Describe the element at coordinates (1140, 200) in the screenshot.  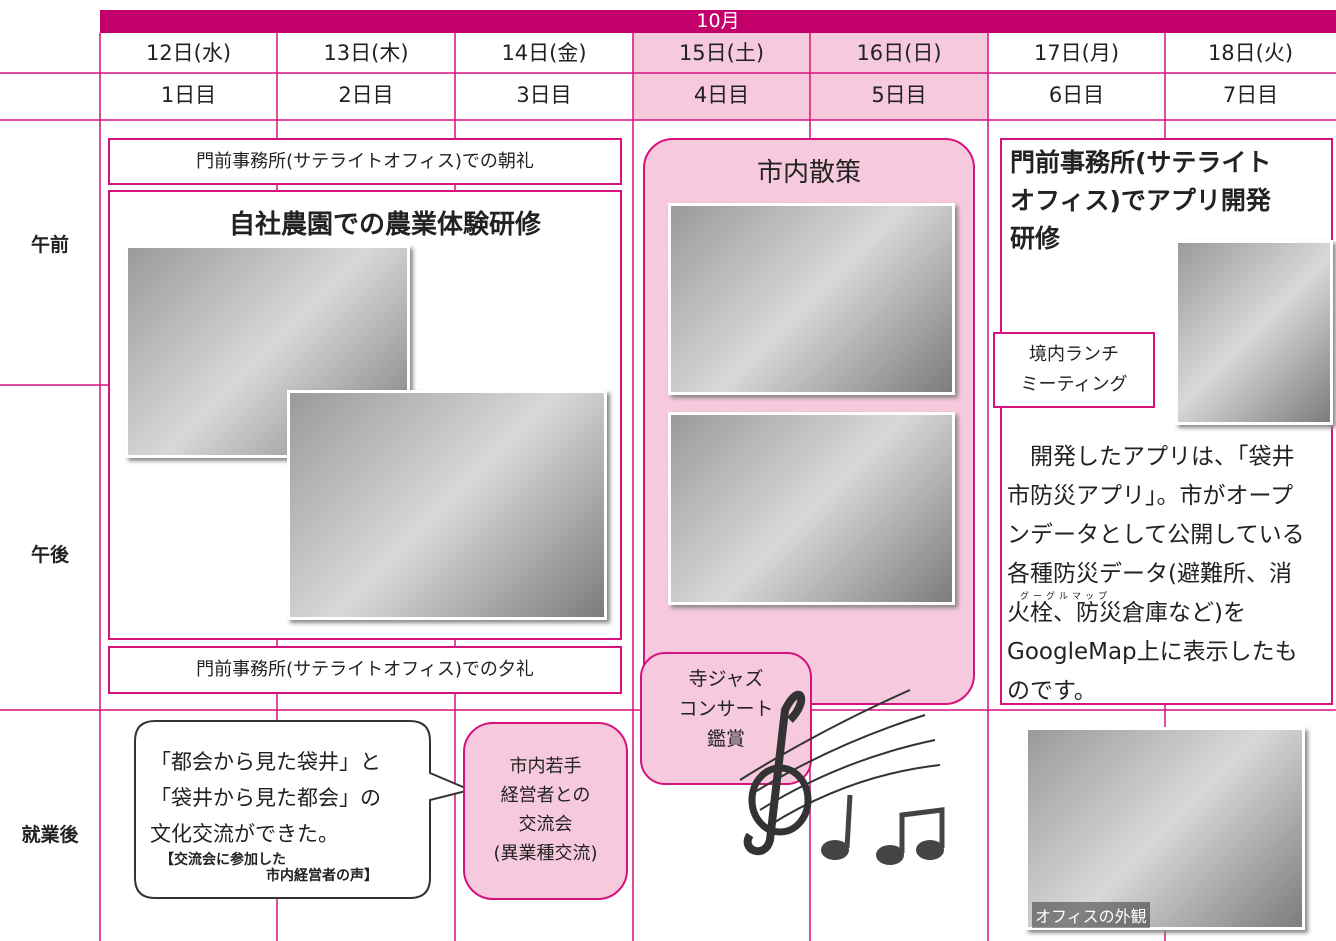
I see `text-line: オフィス)でアプリ開発` at that location.